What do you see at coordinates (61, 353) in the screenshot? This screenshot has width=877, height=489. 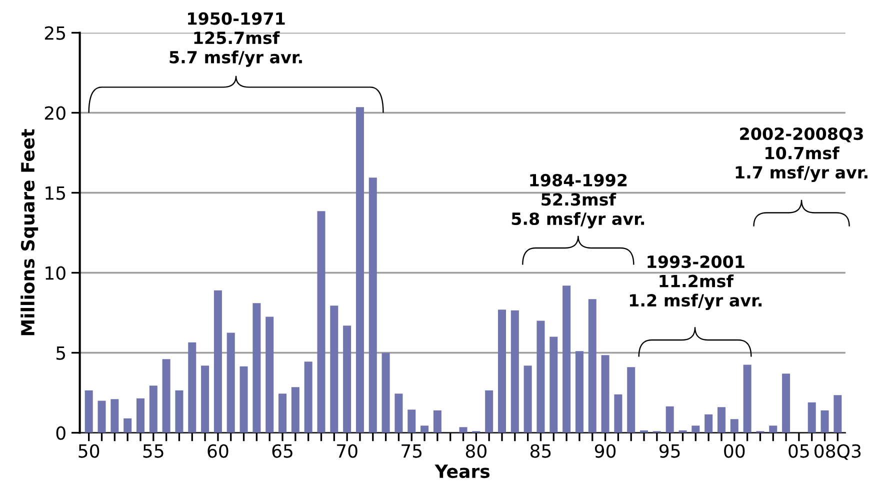 I see `y-tick-label: 5` at bounding box center [61, 353].